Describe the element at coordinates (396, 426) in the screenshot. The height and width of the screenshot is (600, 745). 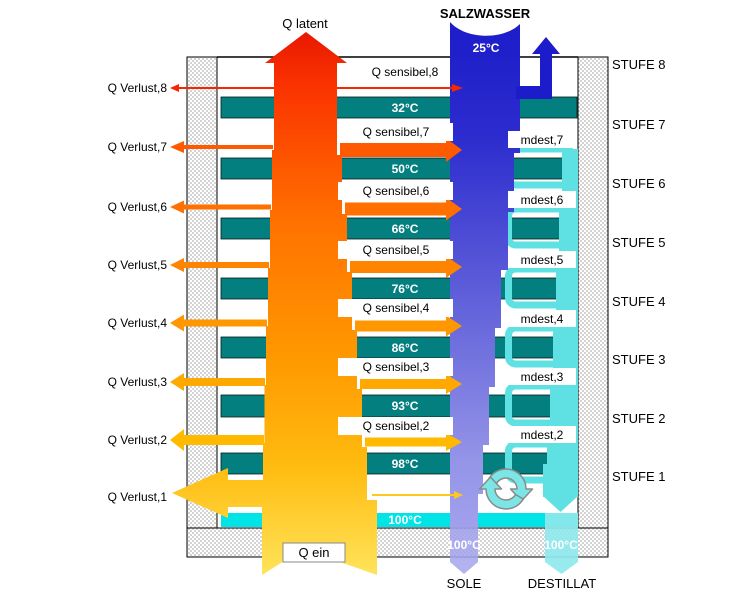
I see `sensibel-label-2: Q sensibel,2` at that location.